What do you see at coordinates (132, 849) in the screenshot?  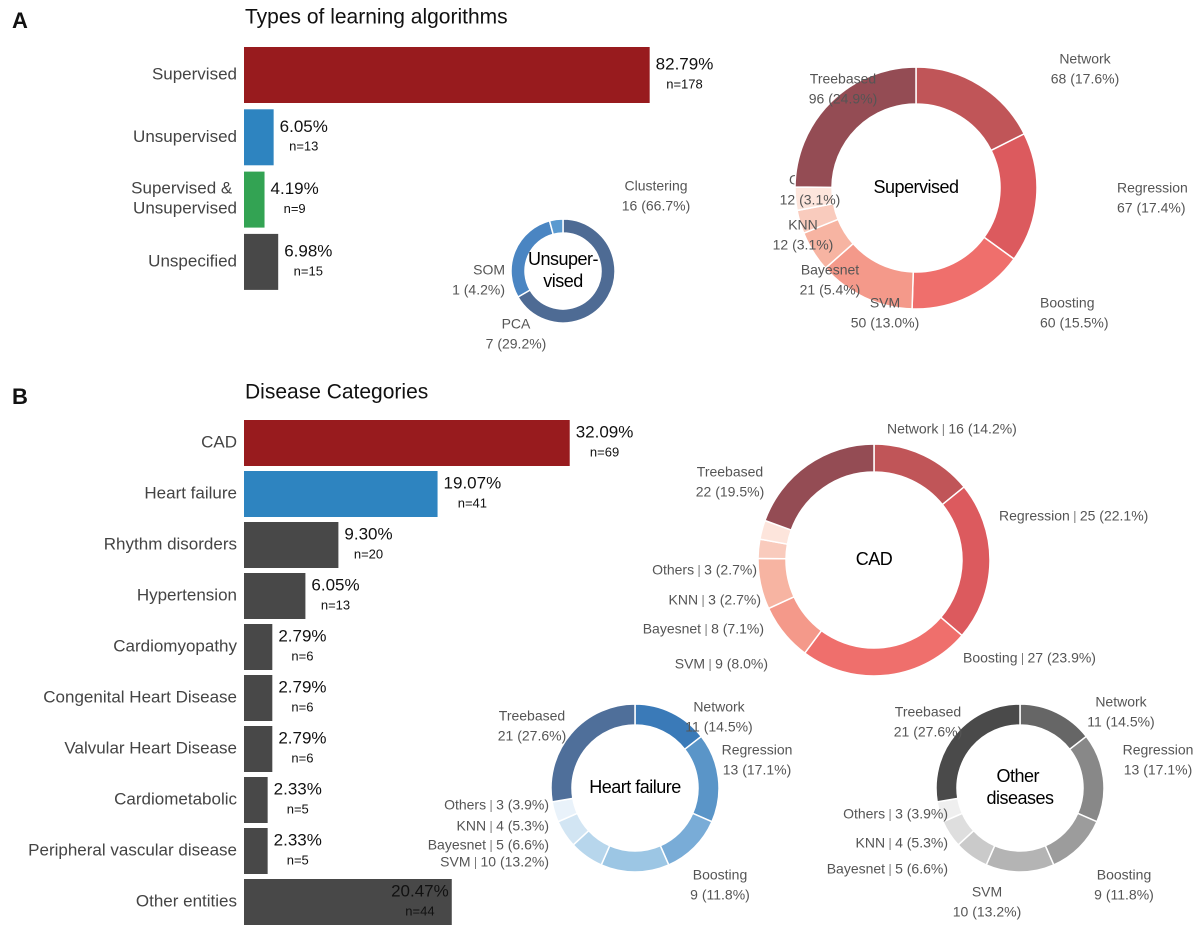 I see `category-label: Peripheral vascular disease` at bounding box center [132, 849].